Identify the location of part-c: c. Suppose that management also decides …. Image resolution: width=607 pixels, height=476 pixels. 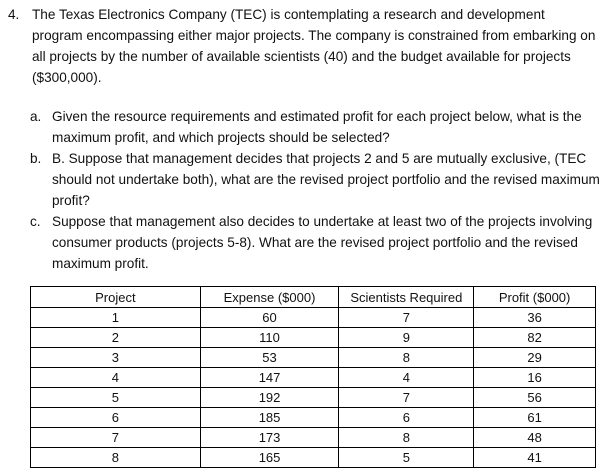
(315, 242).